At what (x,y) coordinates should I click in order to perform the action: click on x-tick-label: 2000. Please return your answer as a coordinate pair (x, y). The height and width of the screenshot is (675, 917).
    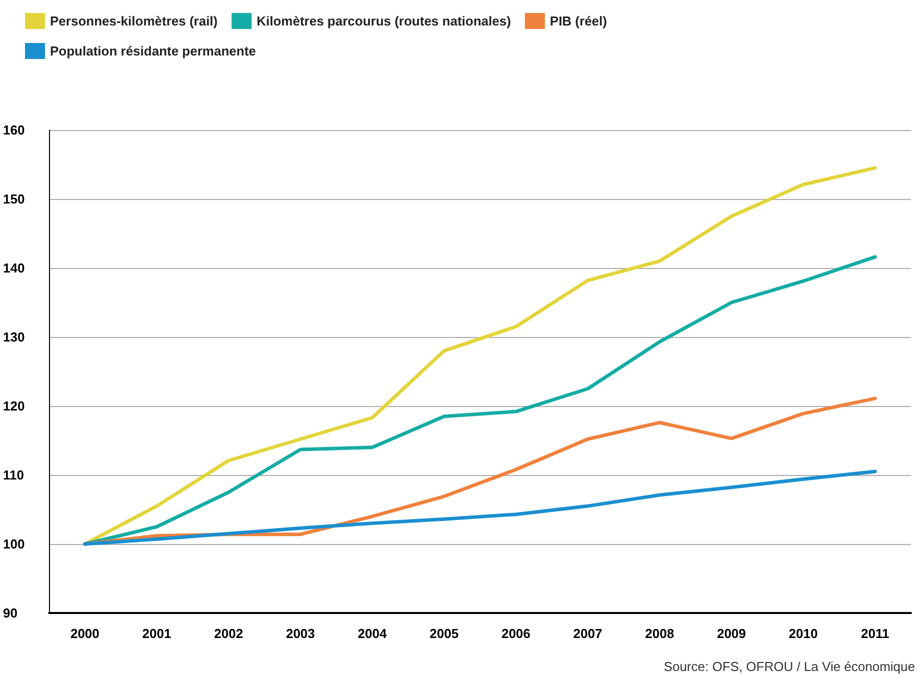
    Looking at the image, I should click on (85, 633).